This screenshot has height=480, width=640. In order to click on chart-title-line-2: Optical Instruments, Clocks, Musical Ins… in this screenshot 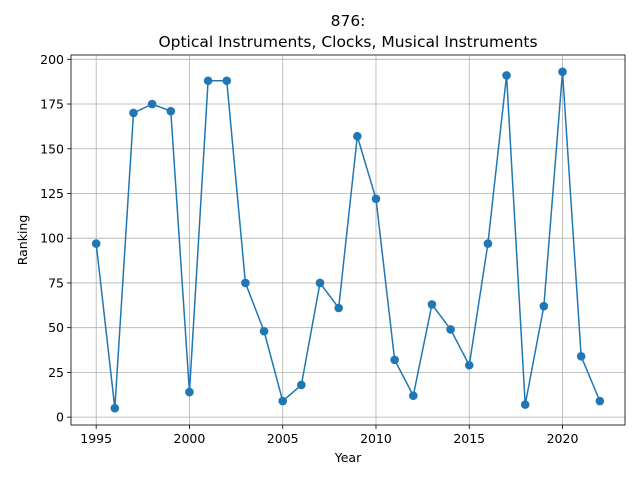, I will do `click(347, 42)`.